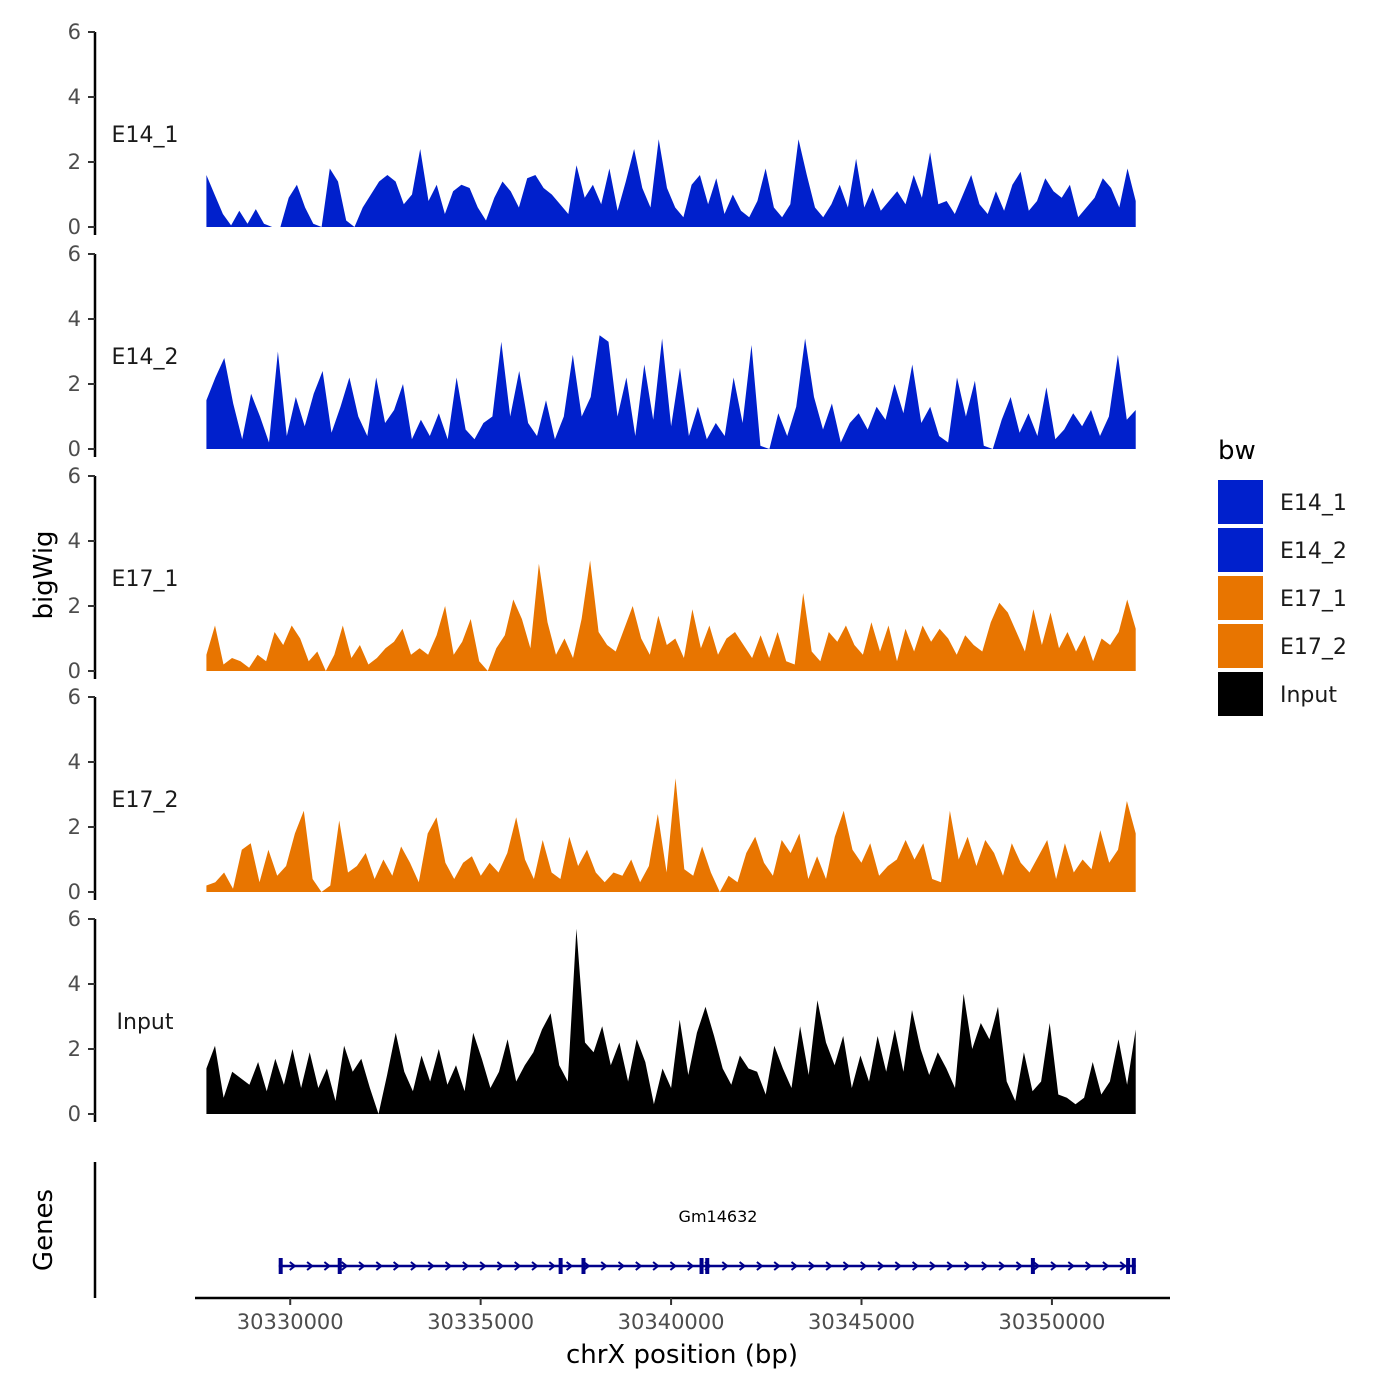 The image size is (1400, 1400). Describe the element at coordinates (44, 1230) in the screenshot. I see `genes-axis-title: Genes` at that location.